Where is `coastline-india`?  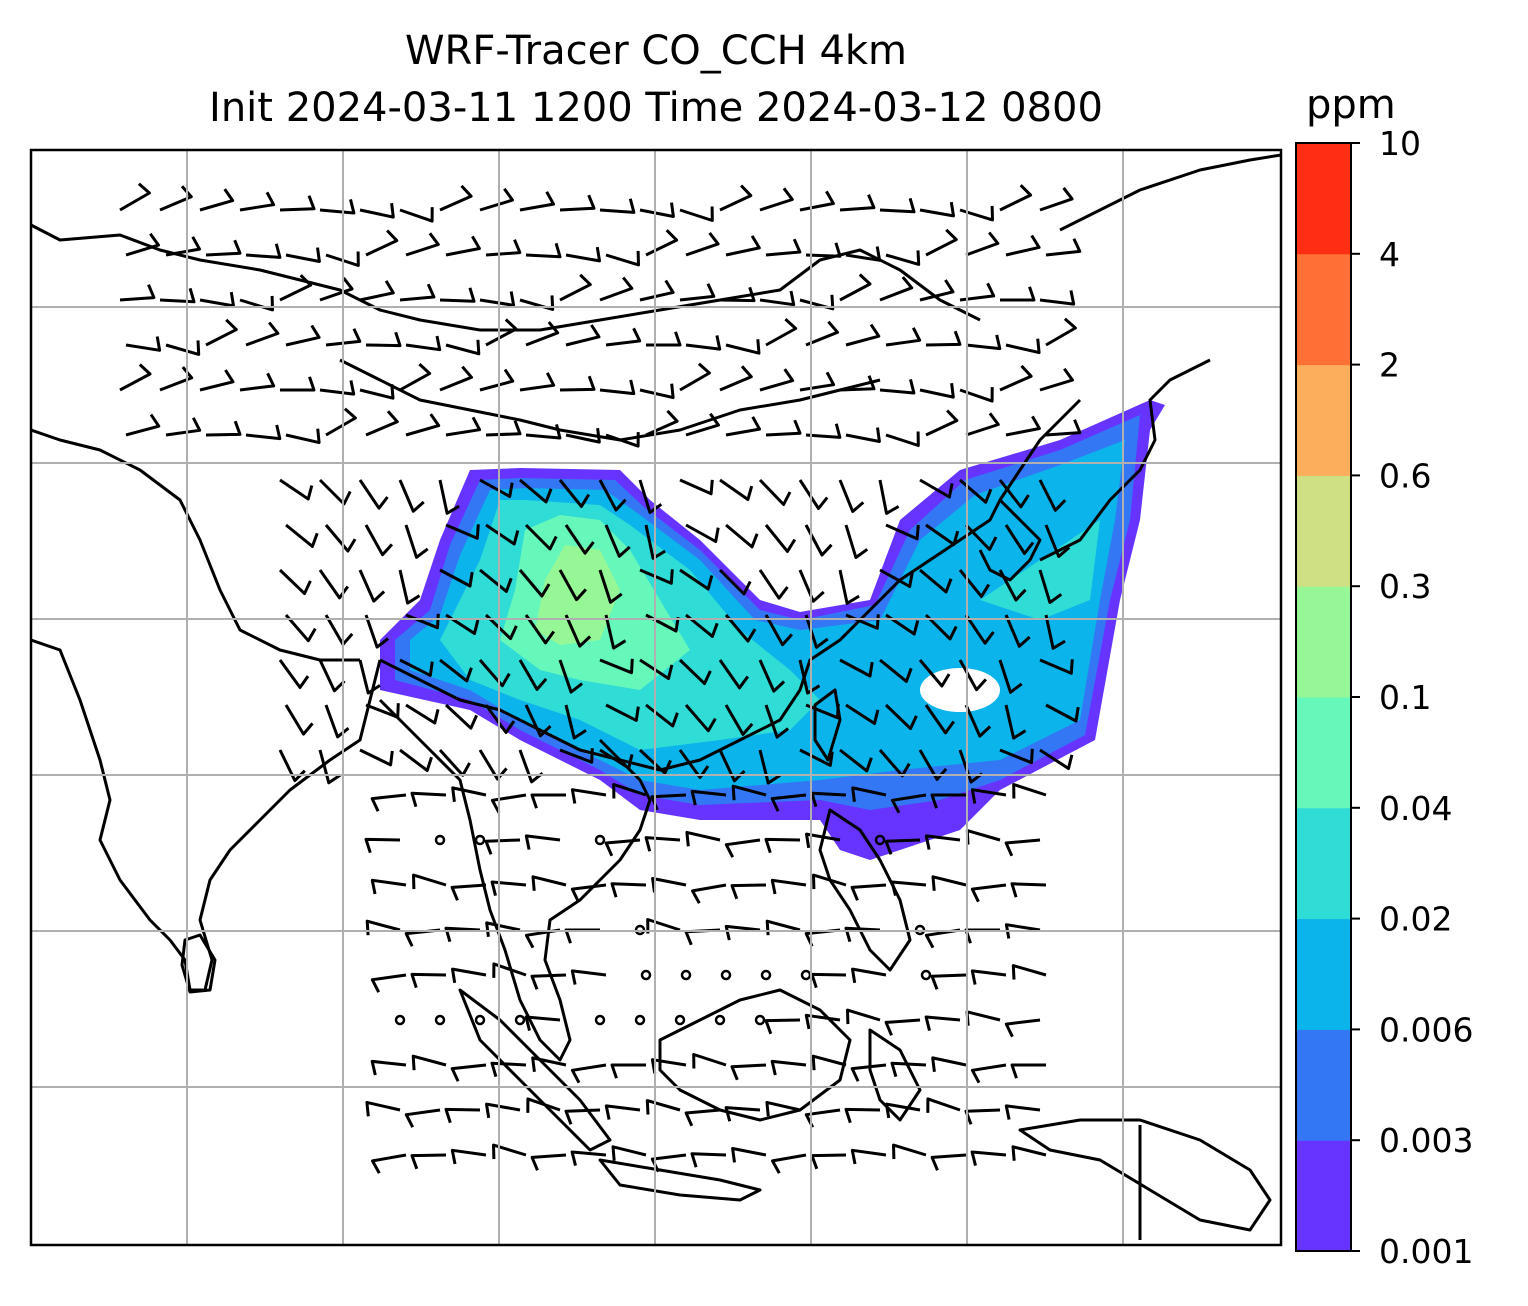 coastline-india is located at coordinates (206, 815).